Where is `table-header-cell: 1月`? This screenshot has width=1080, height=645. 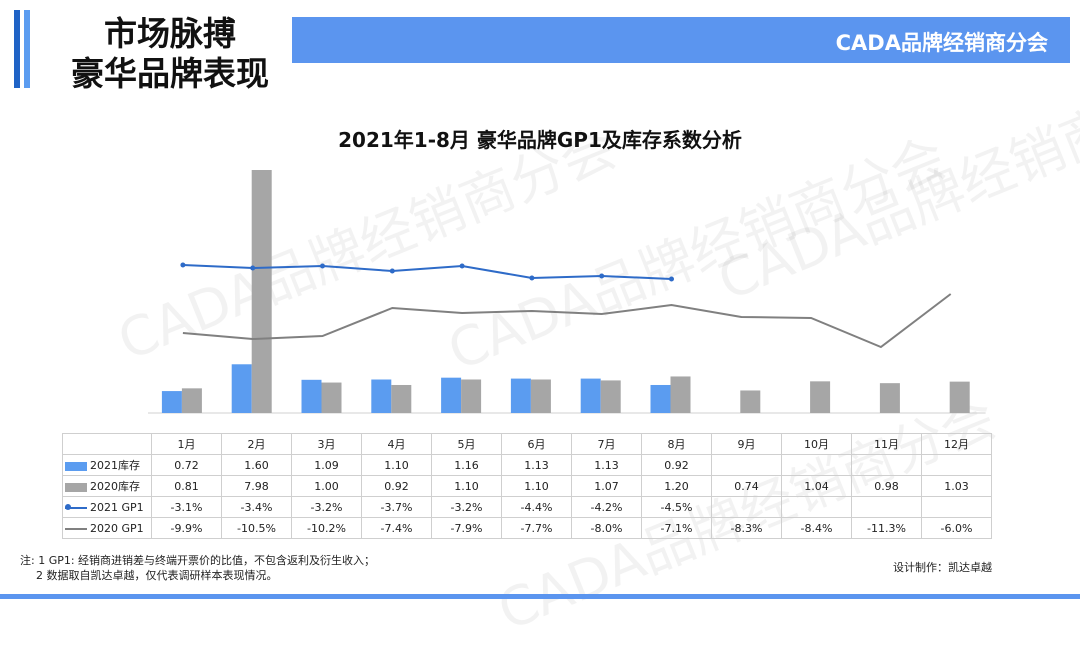 table-header-cell: 1月 is located at coordinates (186, 444).